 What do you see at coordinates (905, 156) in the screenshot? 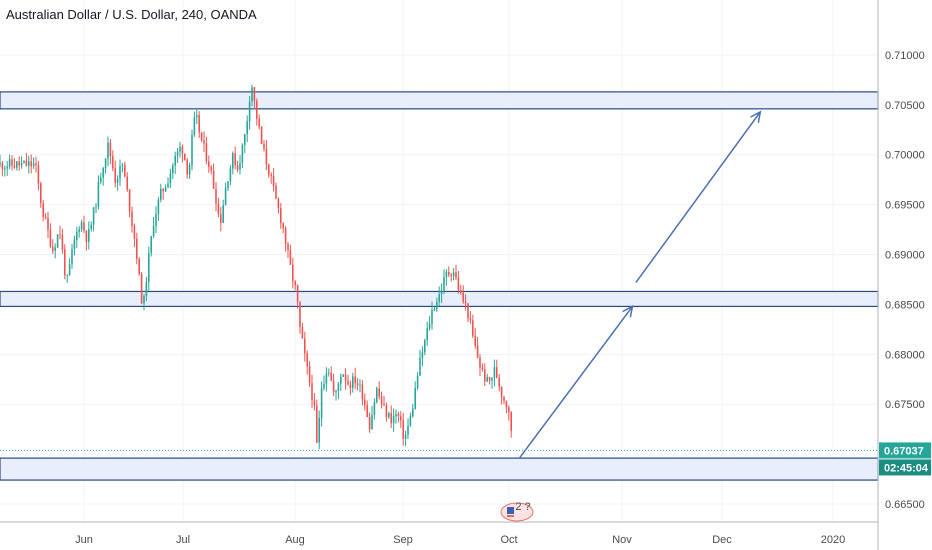
I see `y-tick-label: 0.70000` at bounding box center [905, 156].